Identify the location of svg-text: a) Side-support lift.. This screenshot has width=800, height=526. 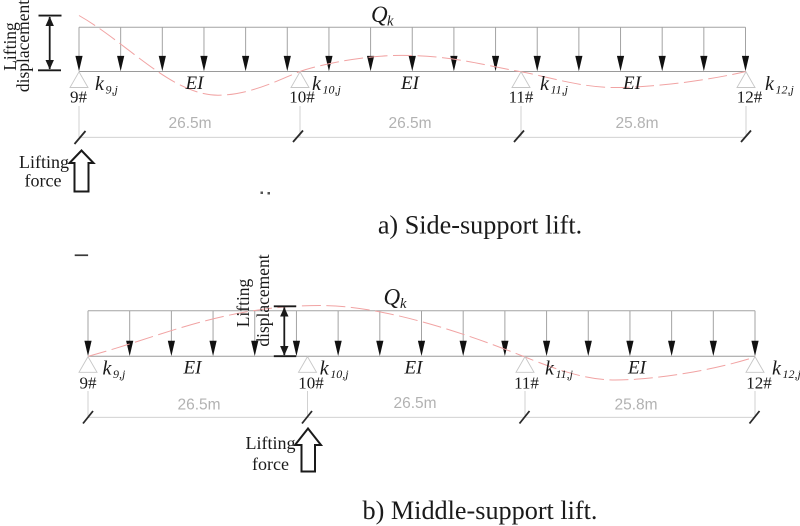
(480, 225).